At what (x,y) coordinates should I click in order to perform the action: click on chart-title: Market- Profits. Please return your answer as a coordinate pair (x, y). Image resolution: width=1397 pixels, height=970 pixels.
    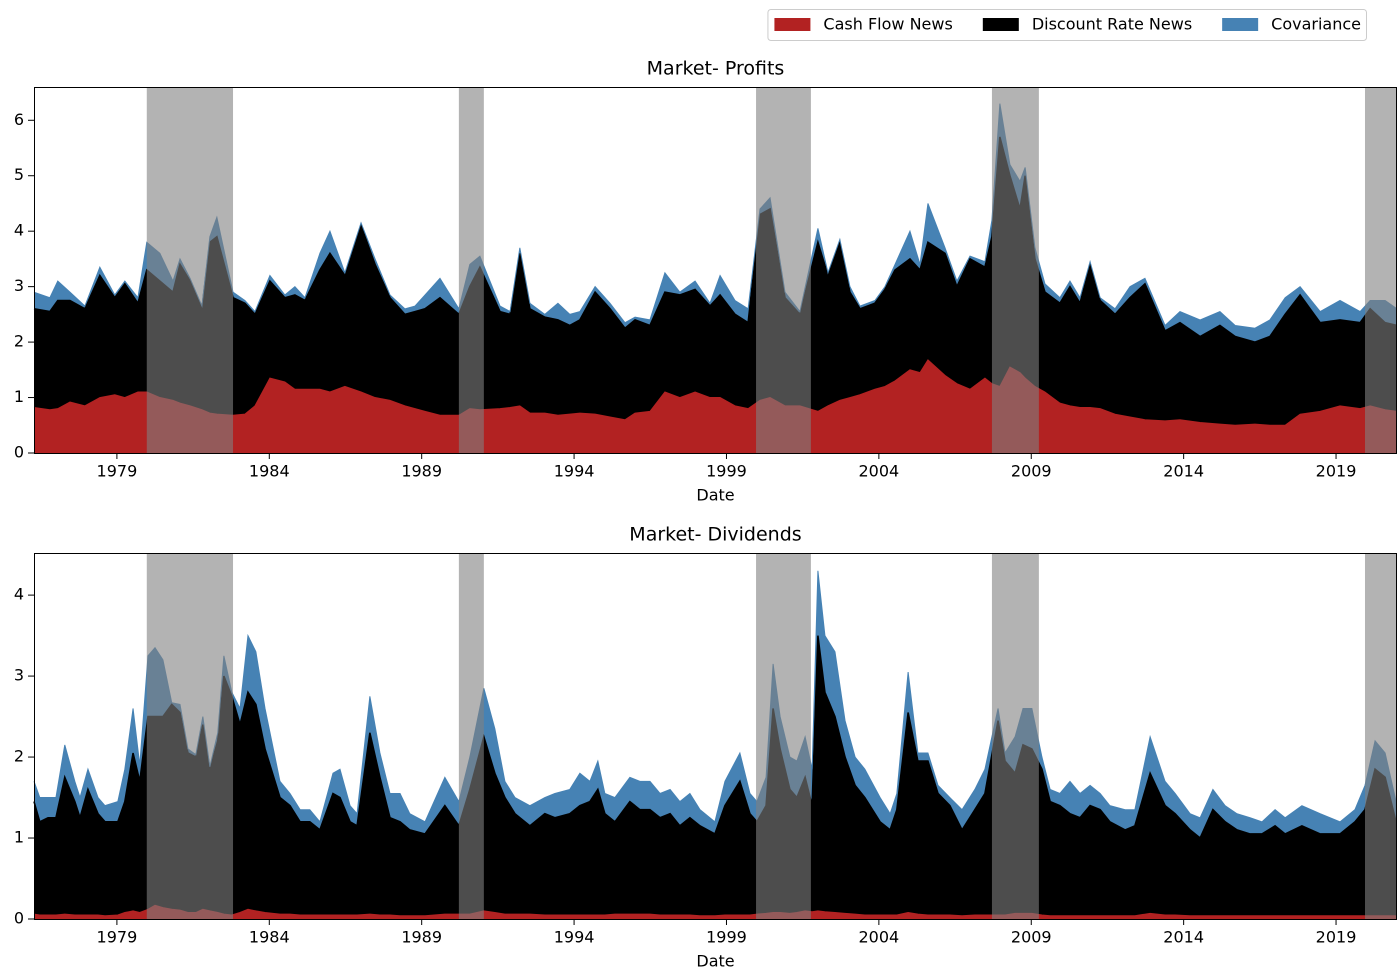
    Looking at the image, I should click on (716, 69).